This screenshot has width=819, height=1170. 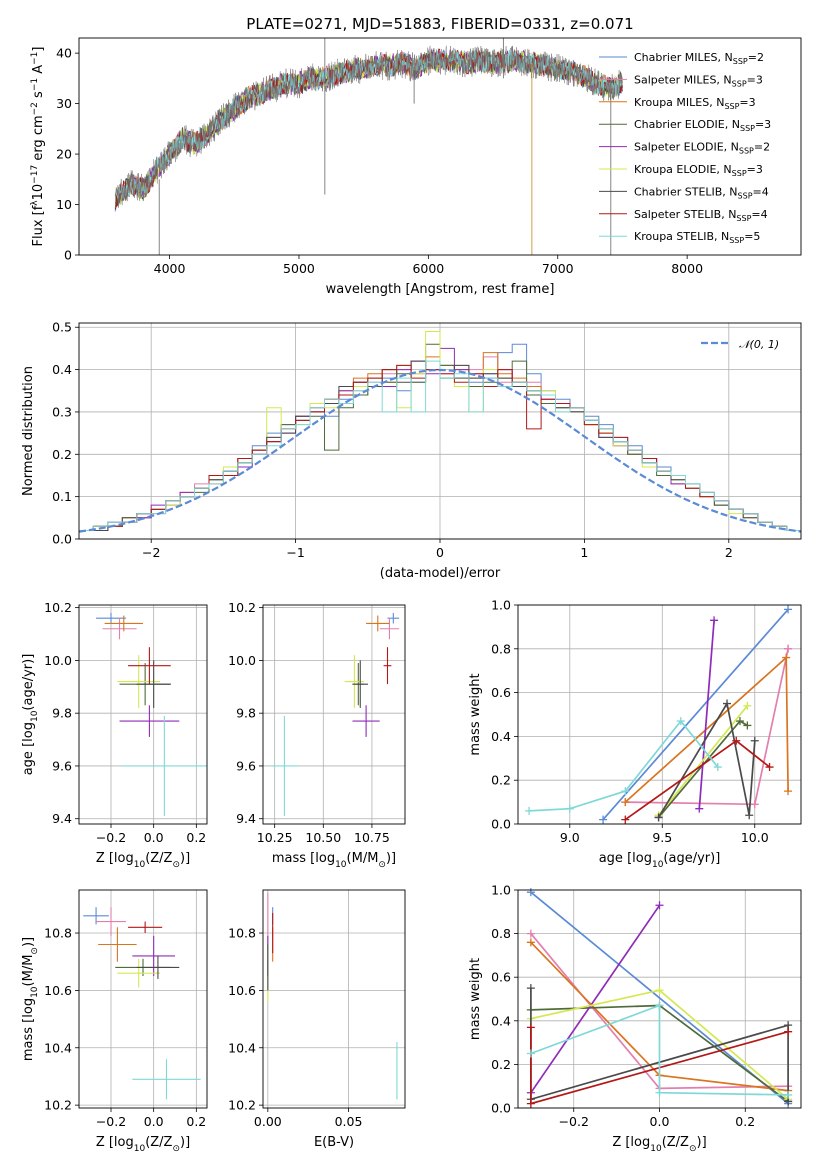 What do you see at coordinates (268, 1121) in the screenshot?
I see `x-tick-label: 0.00` at bounding box center [268, 1121].